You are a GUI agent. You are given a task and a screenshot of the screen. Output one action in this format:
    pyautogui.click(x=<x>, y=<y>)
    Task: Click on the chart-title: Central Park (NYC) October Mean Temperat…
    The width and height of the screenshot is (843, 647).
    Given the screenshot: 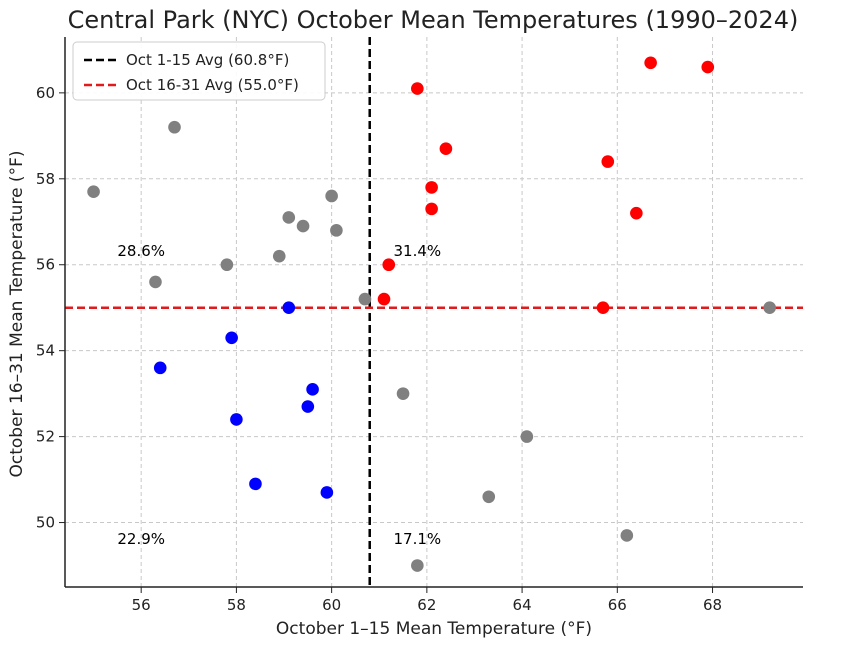 What is the action you would take?
    pyautogui.click(x=433, y=20)
    